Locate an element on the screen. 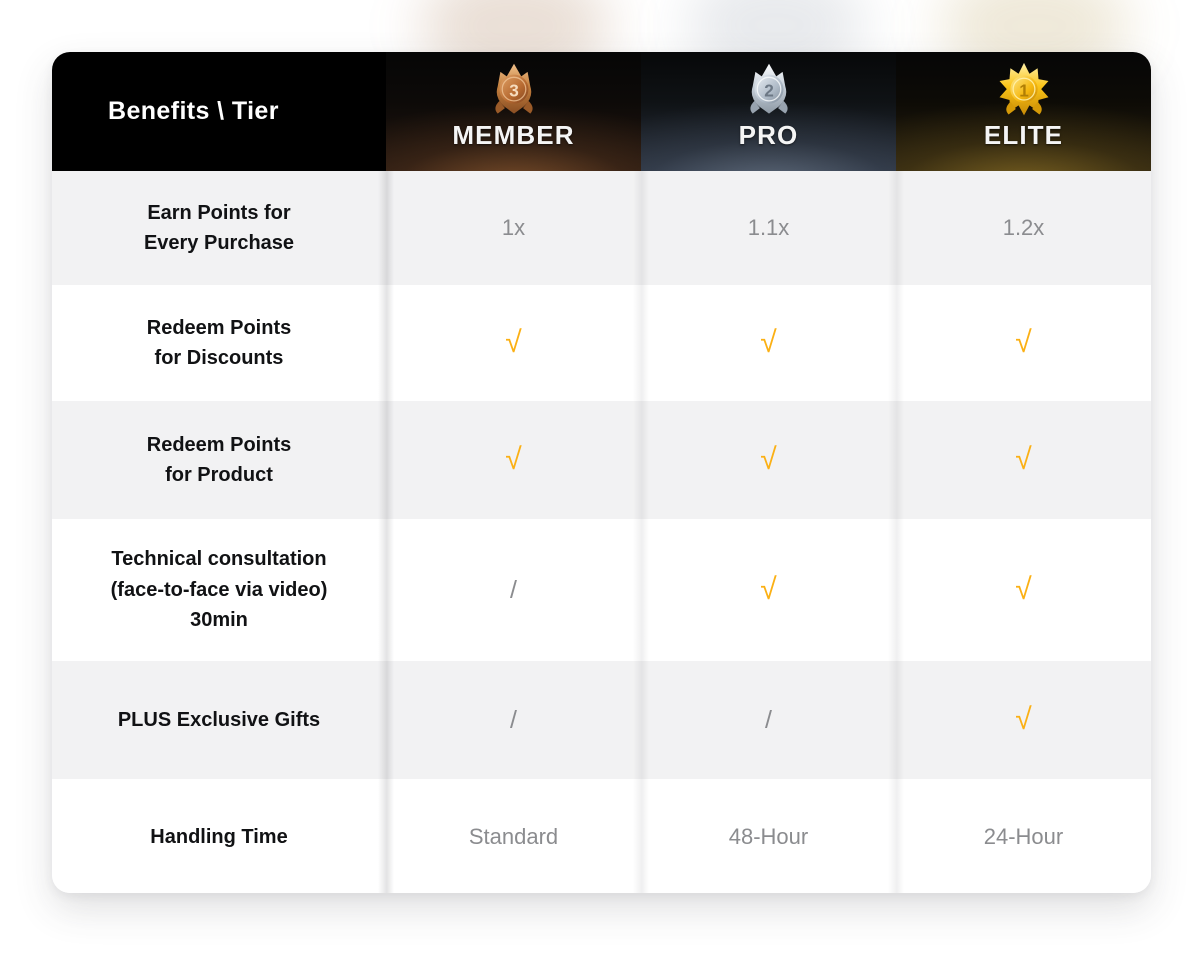 The image size is (1200, 960). benefit-label-line: for Product is located at coordinates (219, 475).